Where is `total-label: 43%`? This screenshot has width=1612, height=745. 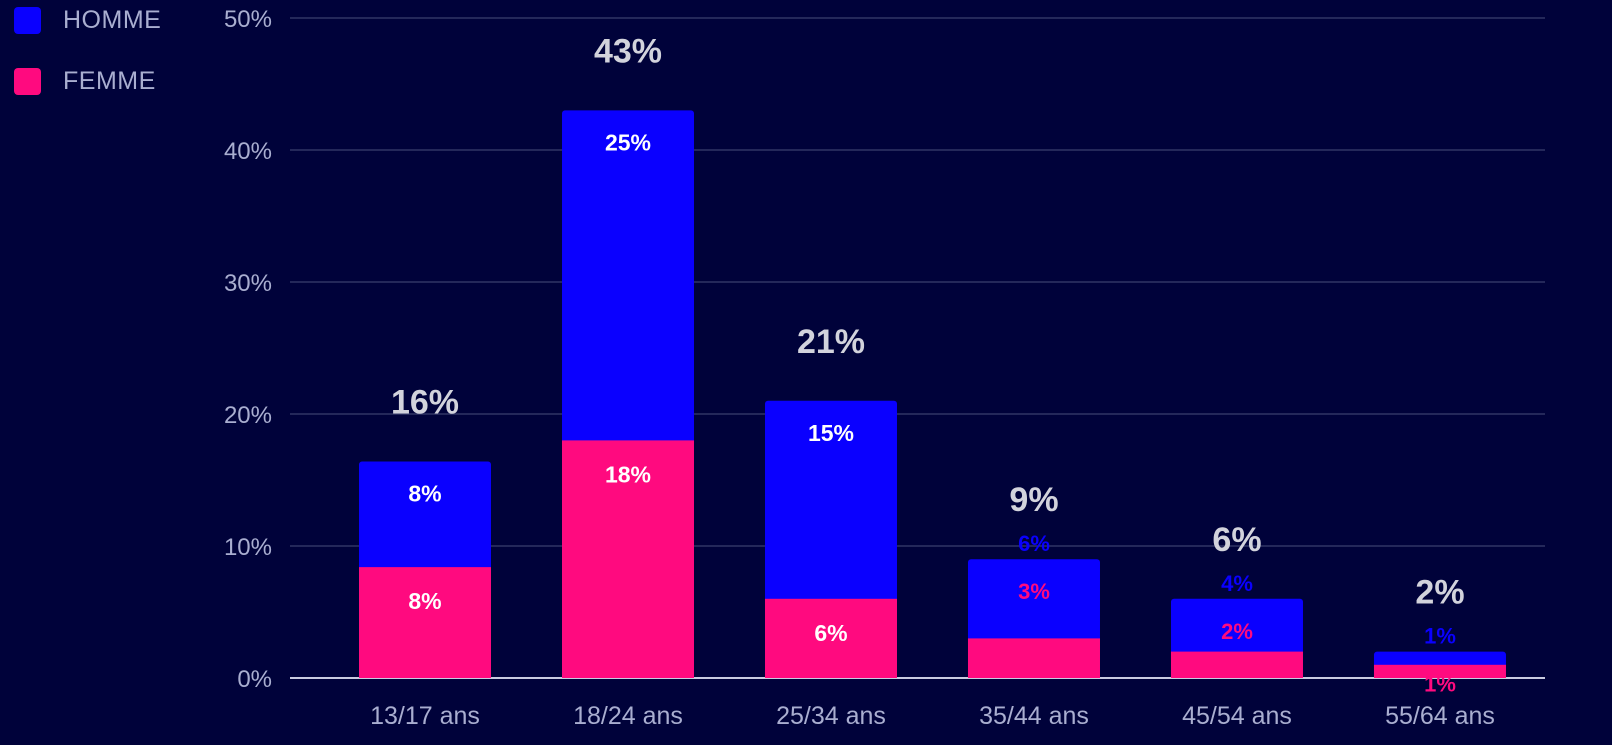 total-label: 43% is located at coordinates (628, 51).